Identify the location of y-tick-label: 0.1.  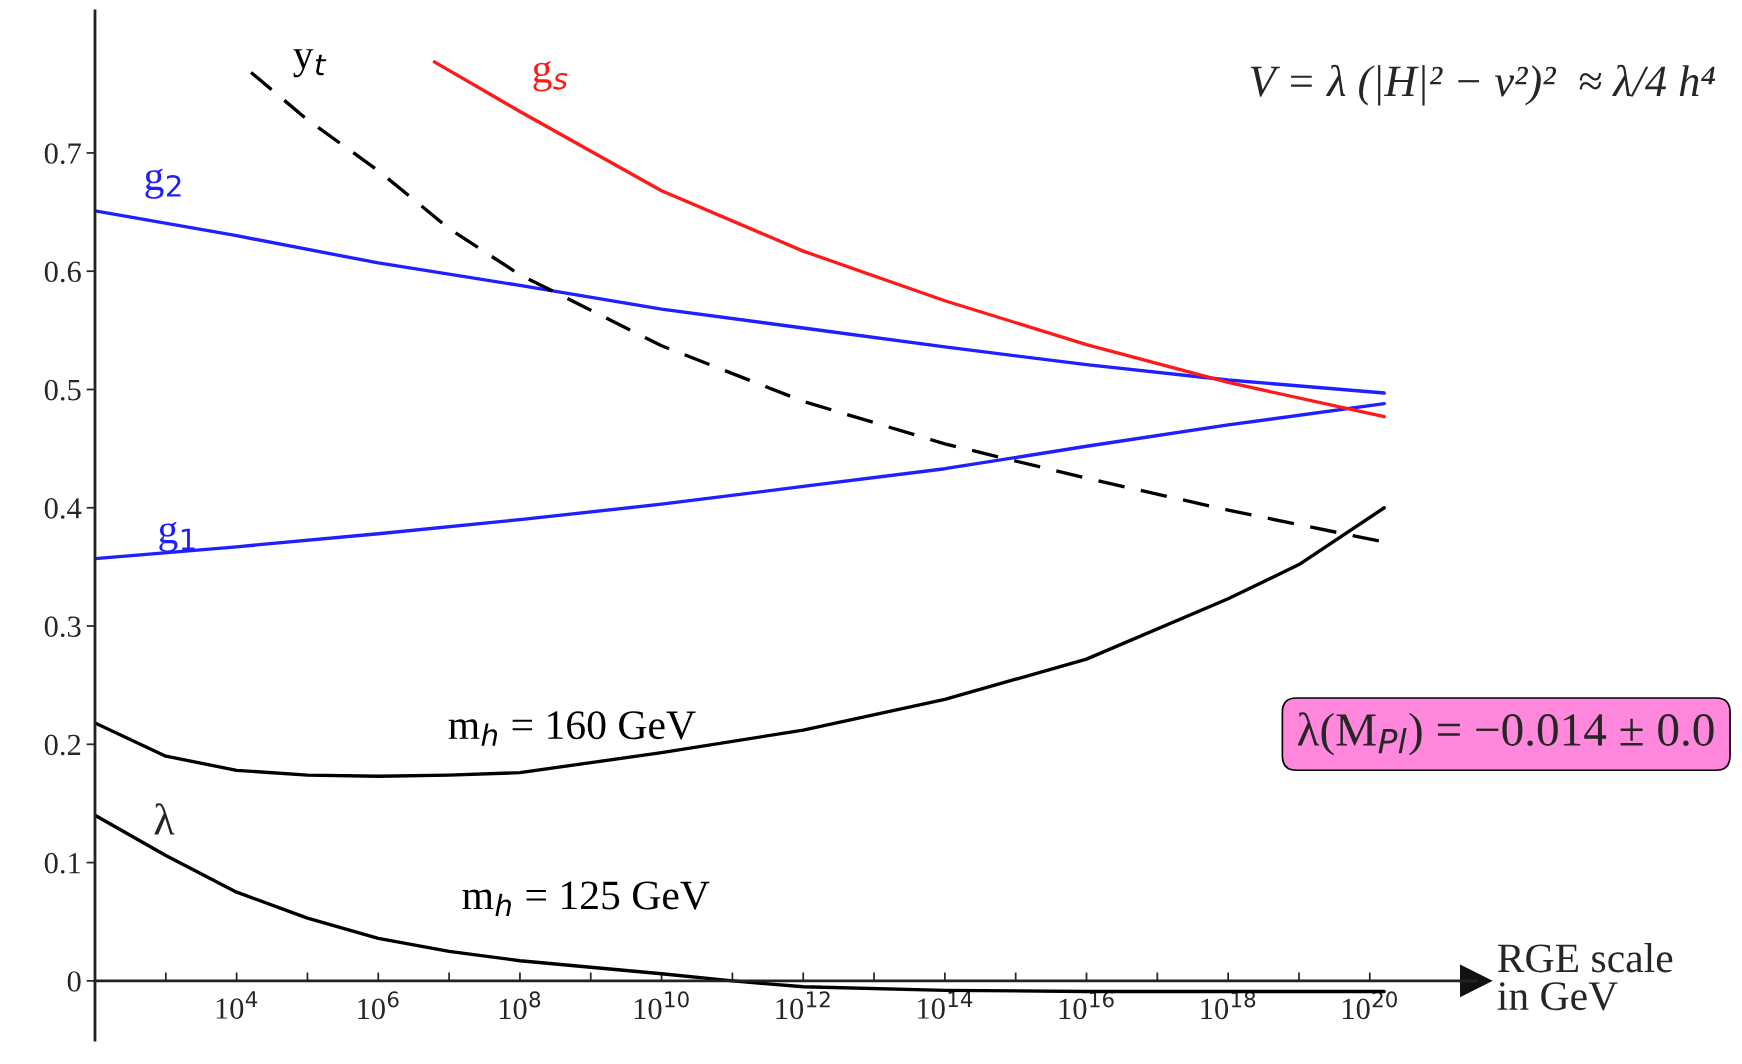
(62, 863).